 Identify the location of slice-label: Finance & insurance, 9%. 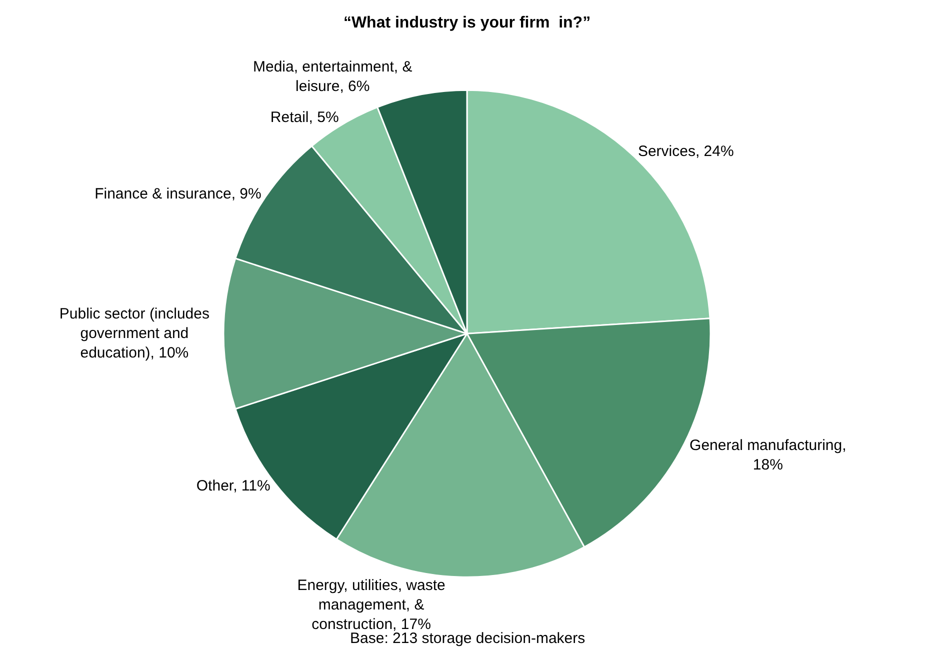
(178, 194).